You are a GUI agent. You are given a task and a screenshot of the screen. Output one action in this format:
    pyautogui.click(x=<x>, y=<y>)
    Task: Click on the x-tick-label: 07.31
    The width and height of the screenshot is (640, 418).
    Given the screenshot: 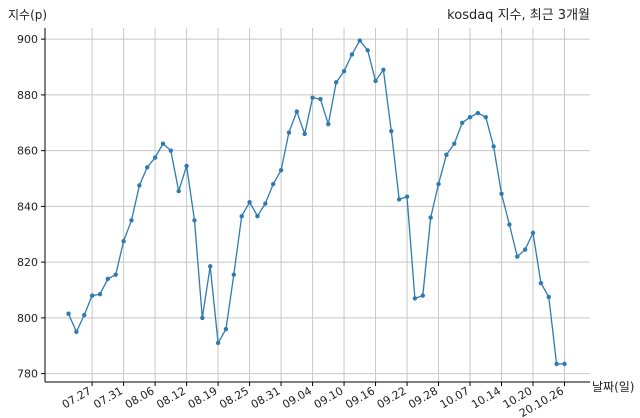 What is the action you would take?
    pyautogui.click(x=108, y=397)
    